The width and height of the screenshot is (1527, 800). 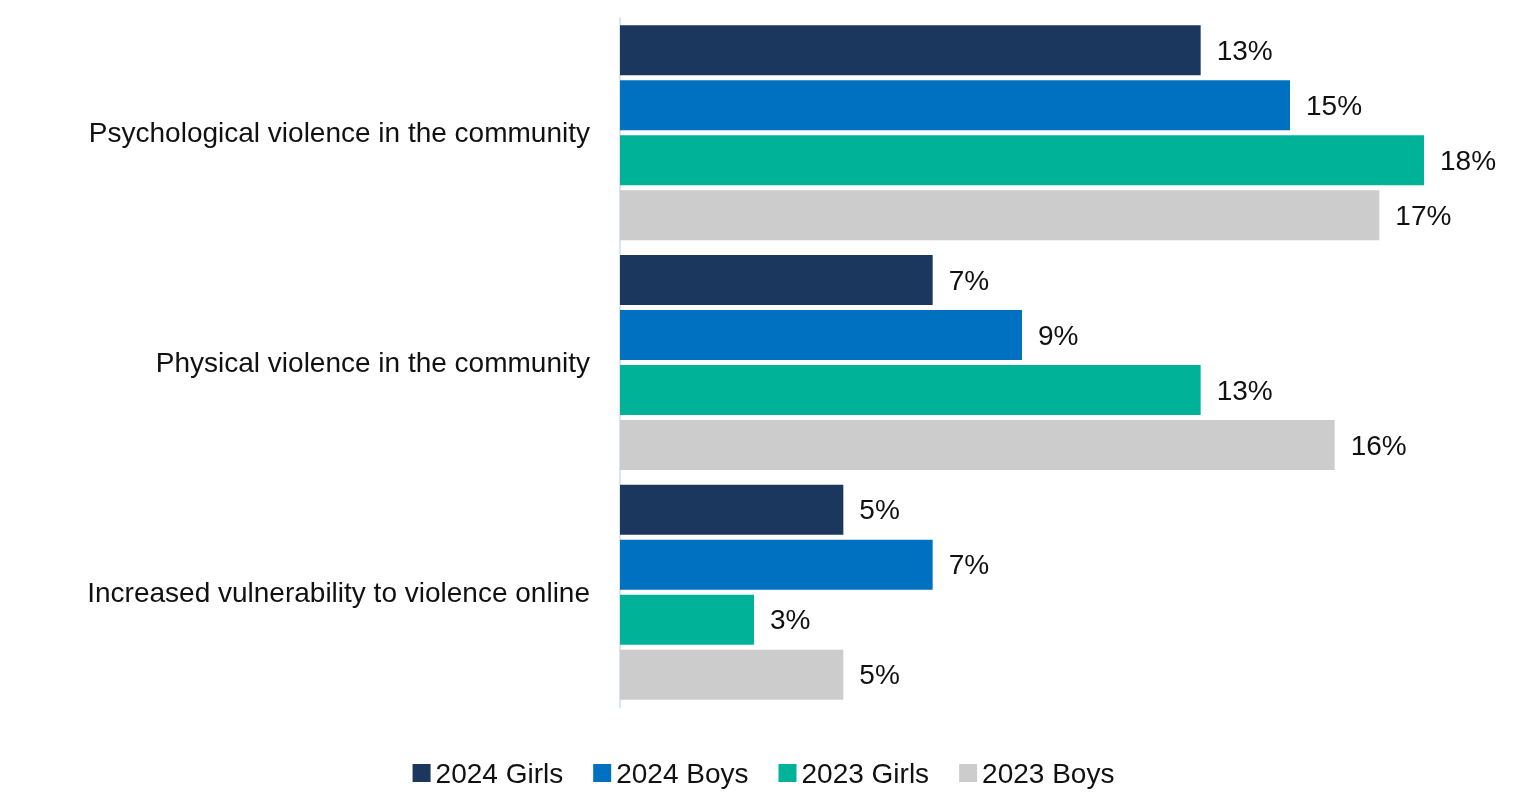 What do you see at coordinates (1048, 773) in the screenshot?
I see `legend-label: 2023 Boys` at bounding box center [1048, 773].